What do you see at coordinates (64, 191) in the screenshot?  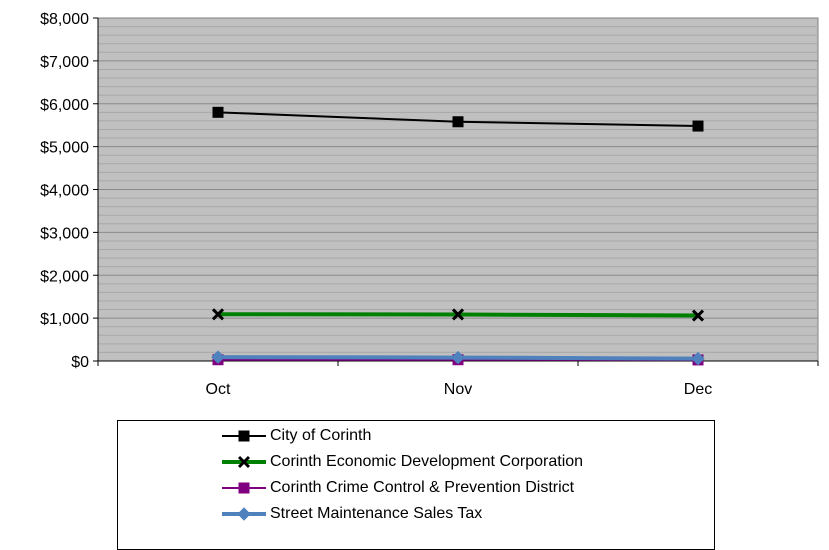 I see `y-tick-label: $4,000` at bounding box center [64, 191].